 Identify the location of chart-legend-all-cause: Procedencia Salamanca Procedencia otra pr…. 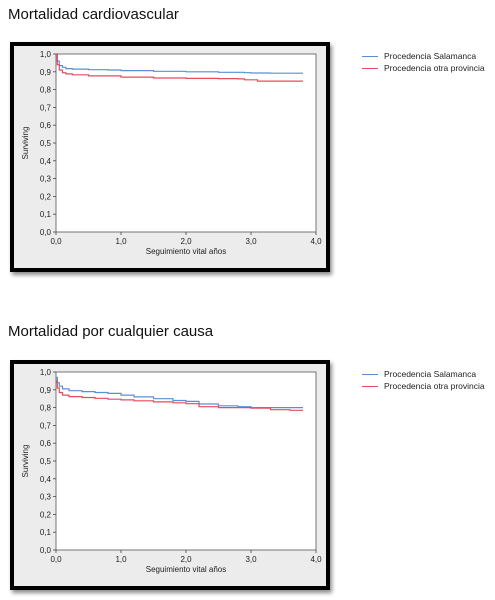
(423, 380).